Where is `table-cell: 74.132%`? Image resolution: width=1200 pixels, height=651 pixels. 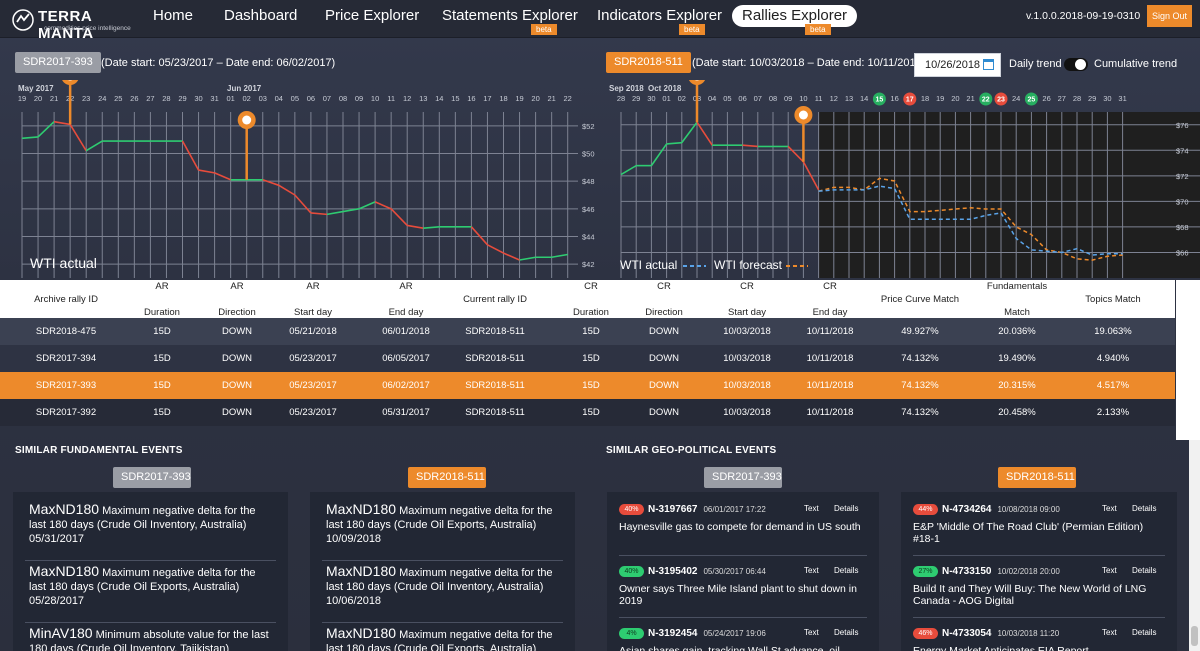 table-cell: 74.132% is located at coordinates (920, 412).